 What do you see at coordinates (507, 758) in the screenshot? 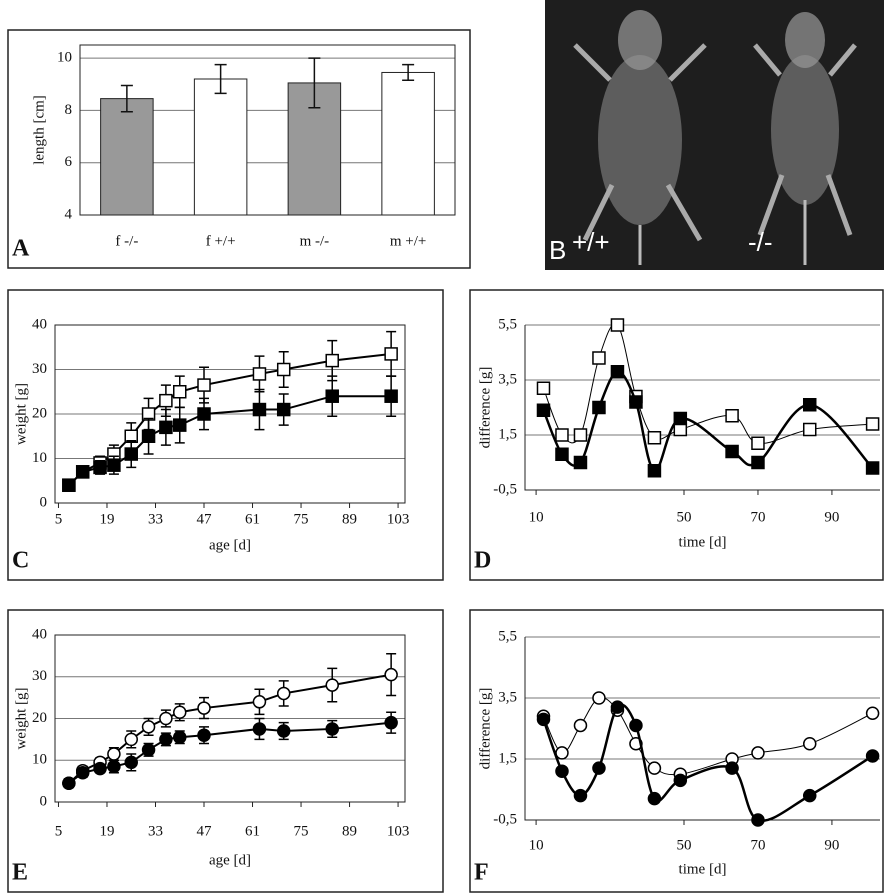
I see `y-tick-label: 1,5` at bounding box center [507, 758].